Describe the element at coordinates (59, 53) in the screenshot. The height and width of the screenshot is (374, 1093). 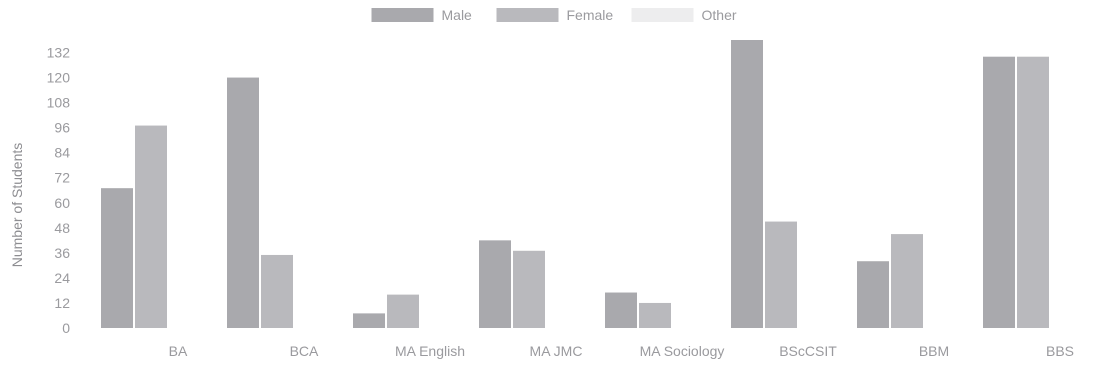
I see `y-tick-label: 132` at that location.